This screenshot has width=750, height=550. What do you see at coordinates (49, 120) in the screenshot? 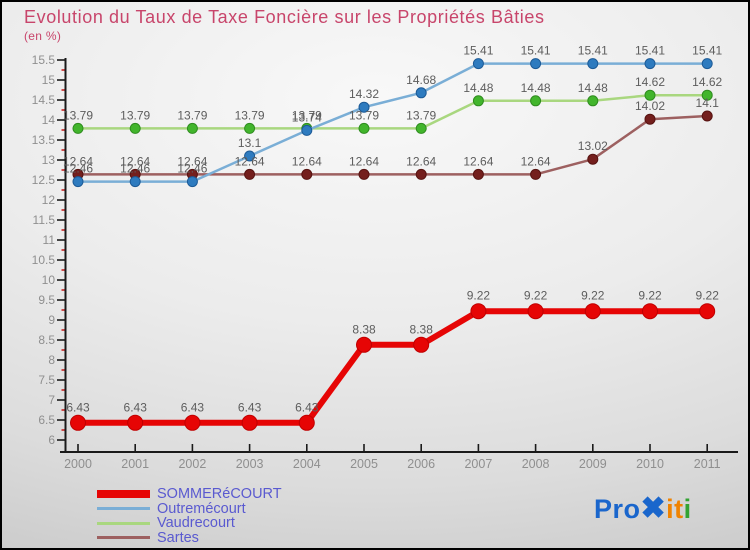
I see `y-tick-label: 14` at bounding box center [49, 120].